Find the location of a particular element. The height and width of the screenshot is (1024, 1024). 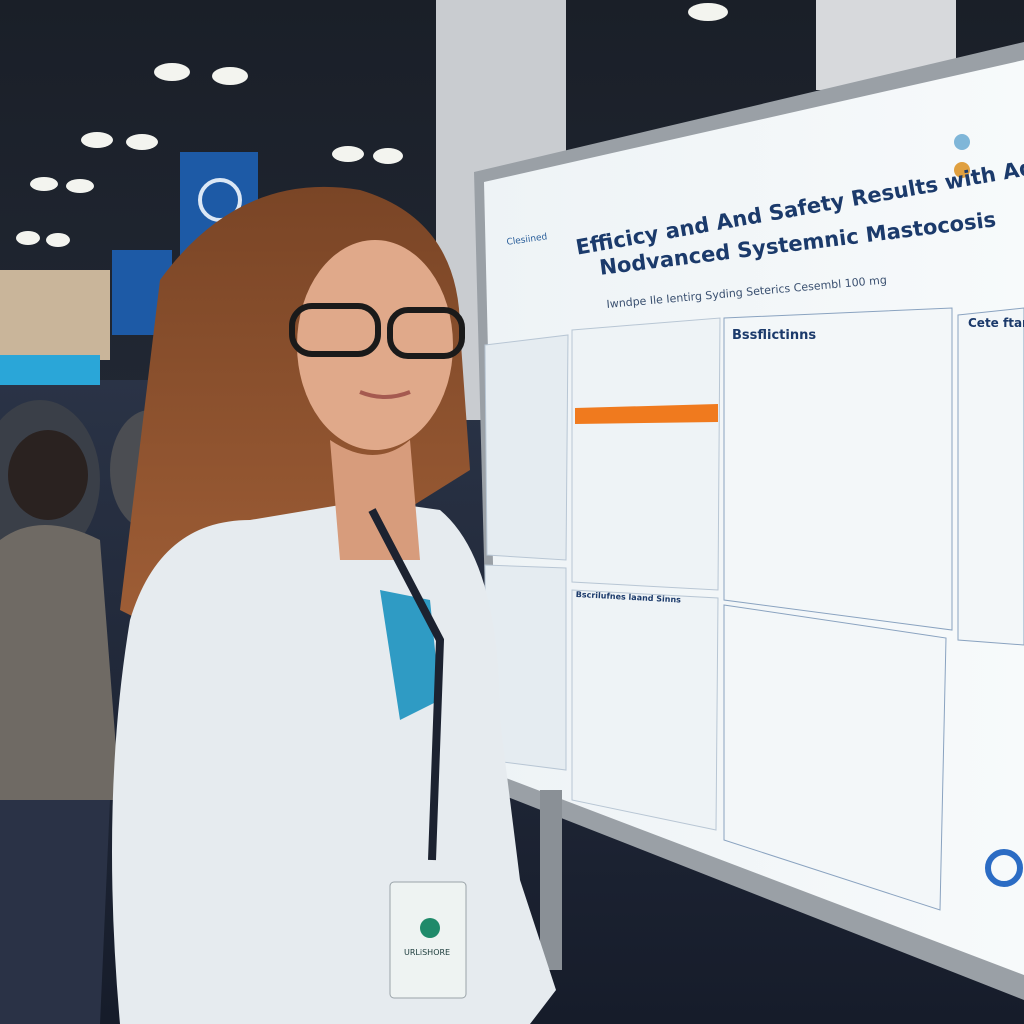

poster-section-results: Bssflictinns is located at coordinates (774, 335).